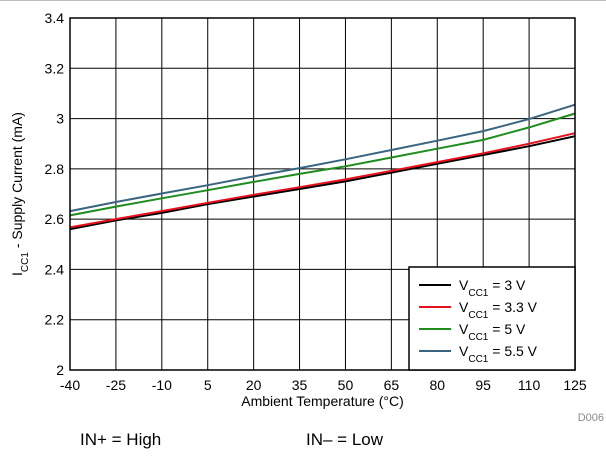 This screenshot has width=606, height=458. I want to click on y-tick-label: 3.2, so click(55, 68).